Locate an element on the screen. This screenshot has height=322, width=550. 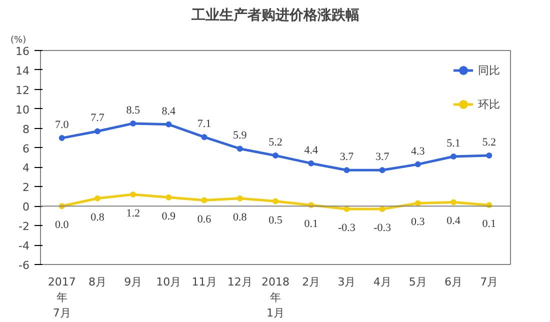
data-label: 0.9 is located at coordinates (169, 216).